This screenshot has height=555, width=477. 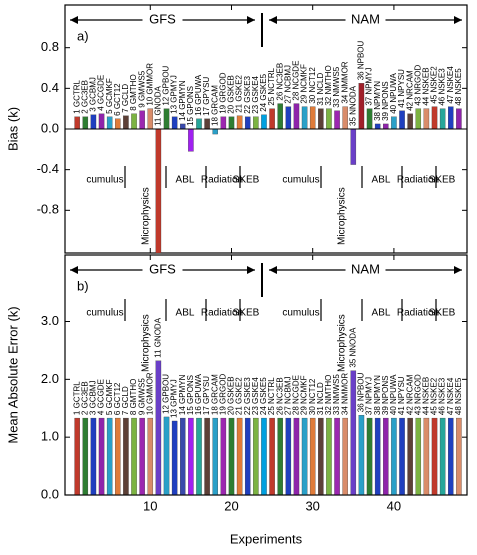 What do you see at coordinates (83, 35) in the screenshot?
I see `panel-label: a)` at bounding box center [83, 35].